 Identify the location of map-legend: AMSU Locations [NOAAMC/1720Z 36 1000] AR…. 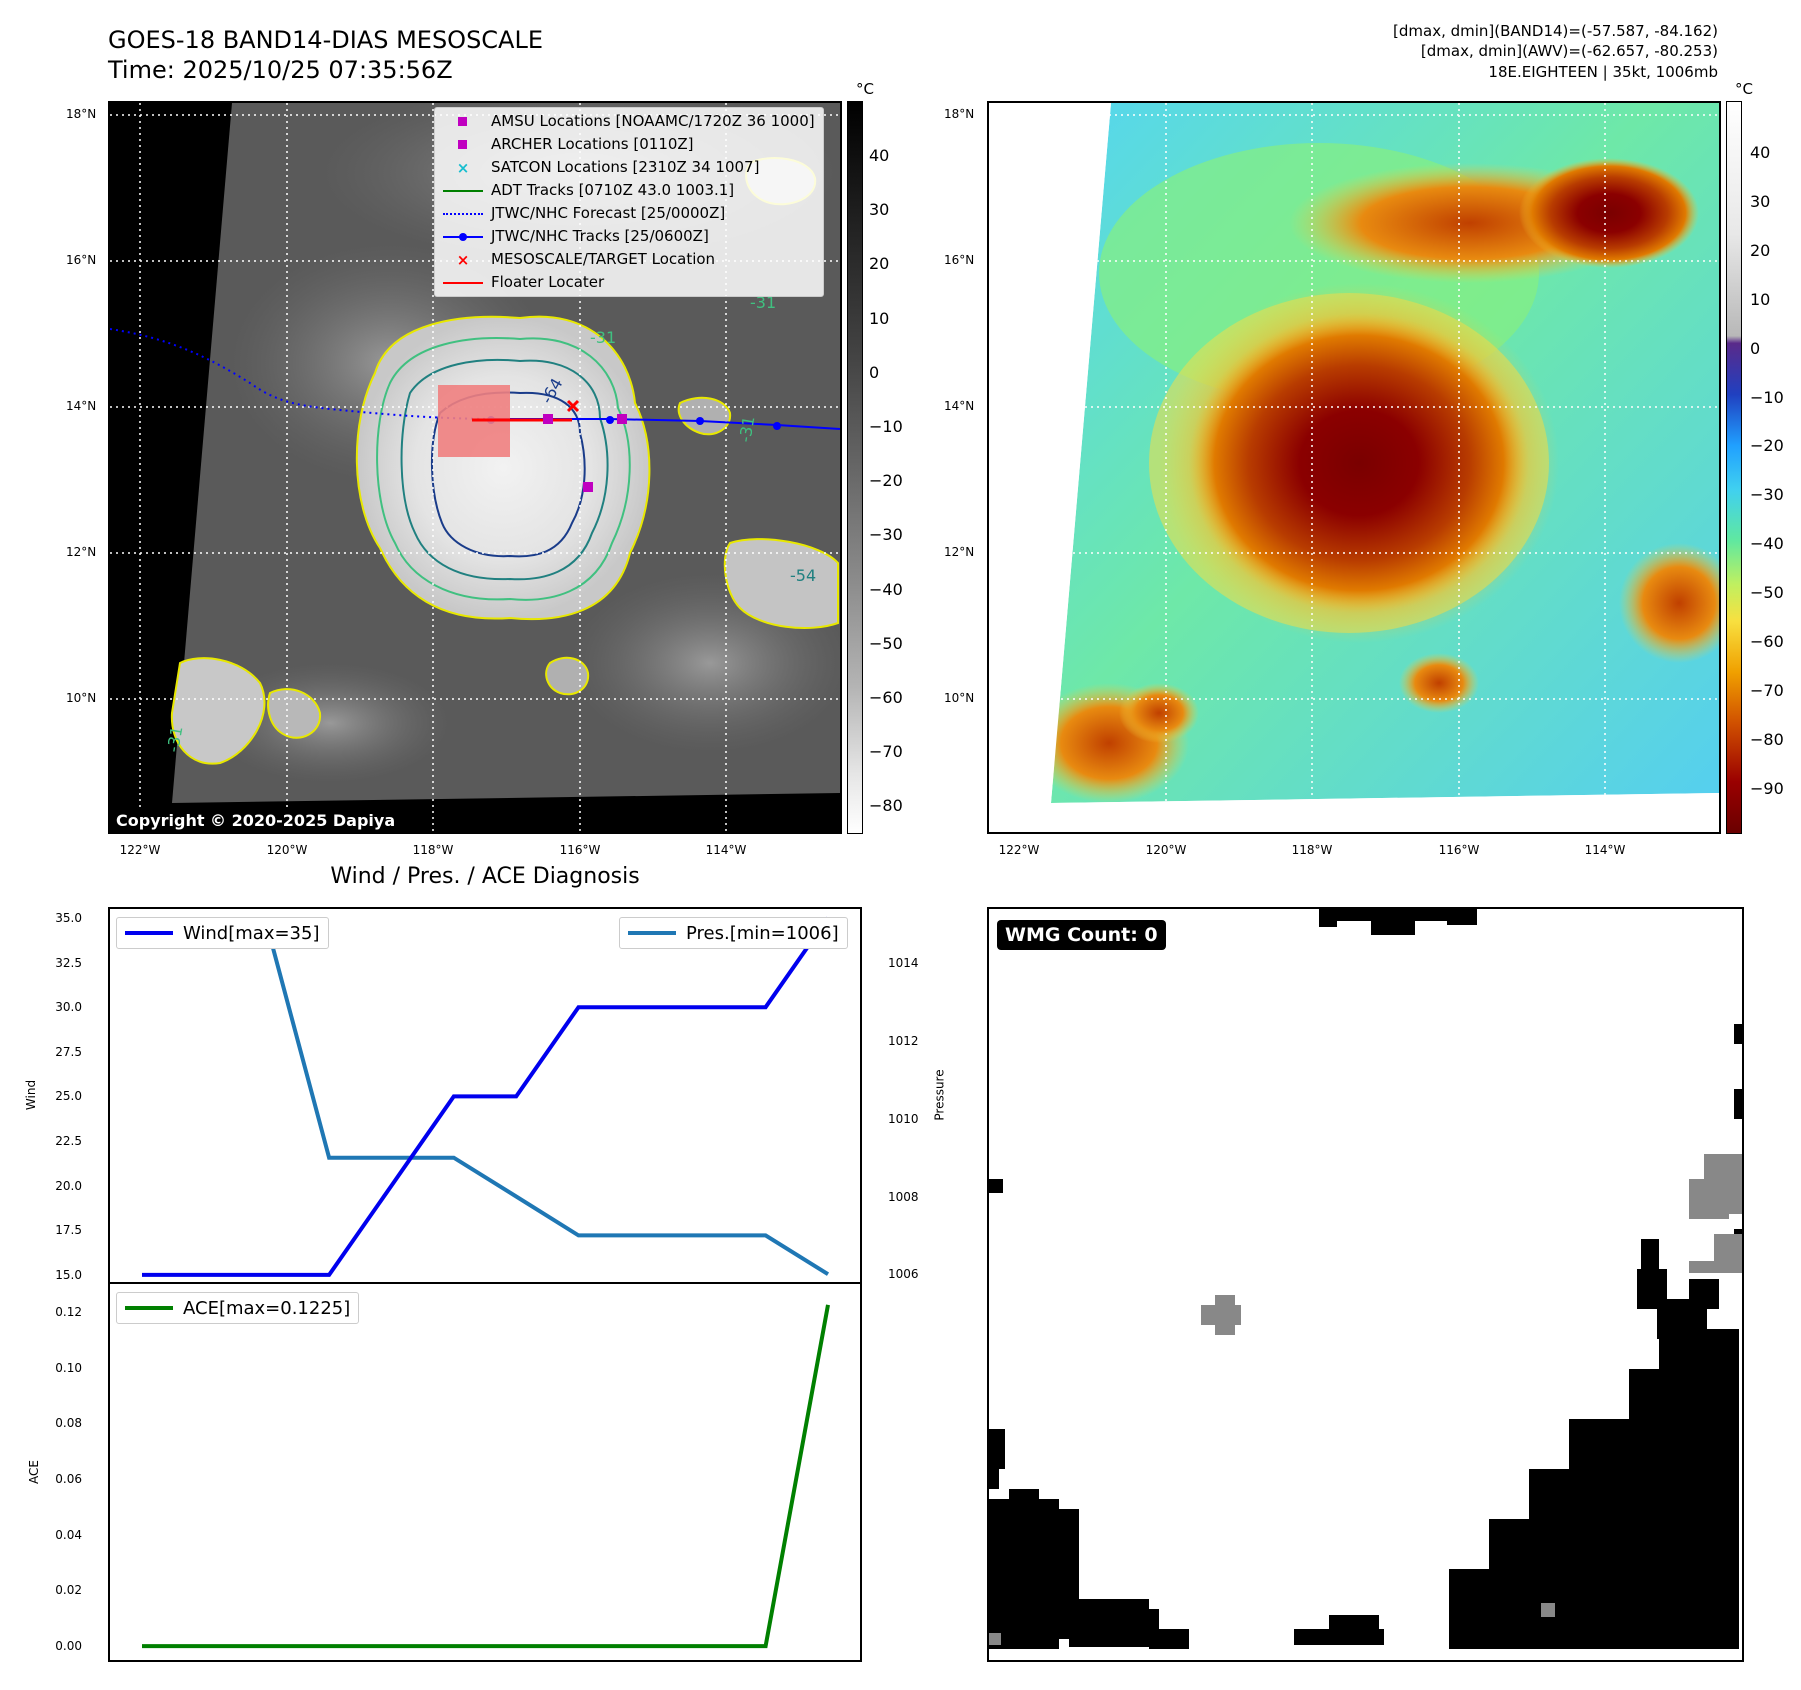
(629, 202).